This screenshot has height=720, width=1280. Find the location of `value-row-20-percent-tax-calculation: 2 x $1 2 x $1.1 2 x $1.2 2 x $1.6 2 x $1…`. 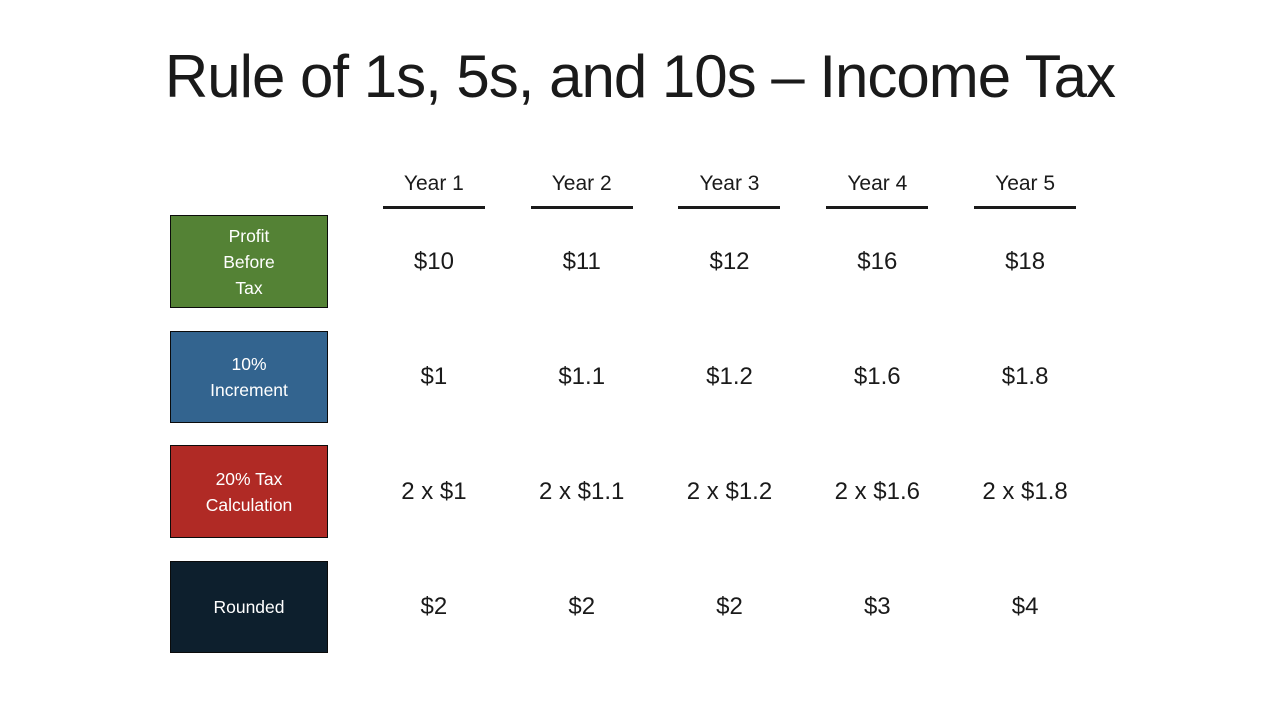

value-row-20-percent-tax-calculation: 2 x $1 2 x $1.1 2 x $1.2 2 x $1.6 2 x $1… is located at coordinates (729, 491).